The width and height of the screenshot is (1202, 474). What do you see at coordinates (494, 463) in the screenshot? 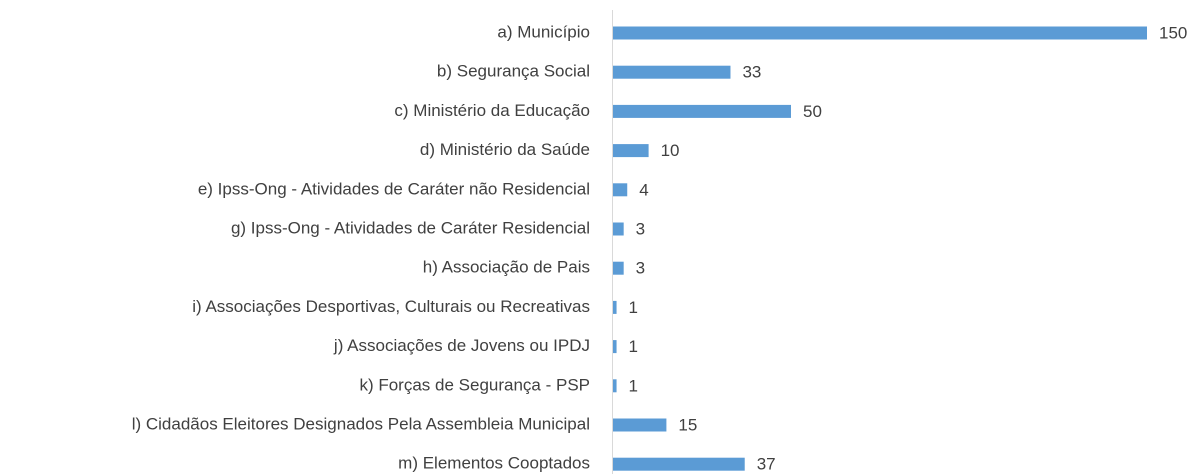
I see `category-label: m) Elementos Cooptados` at bounding box center [494, 463].